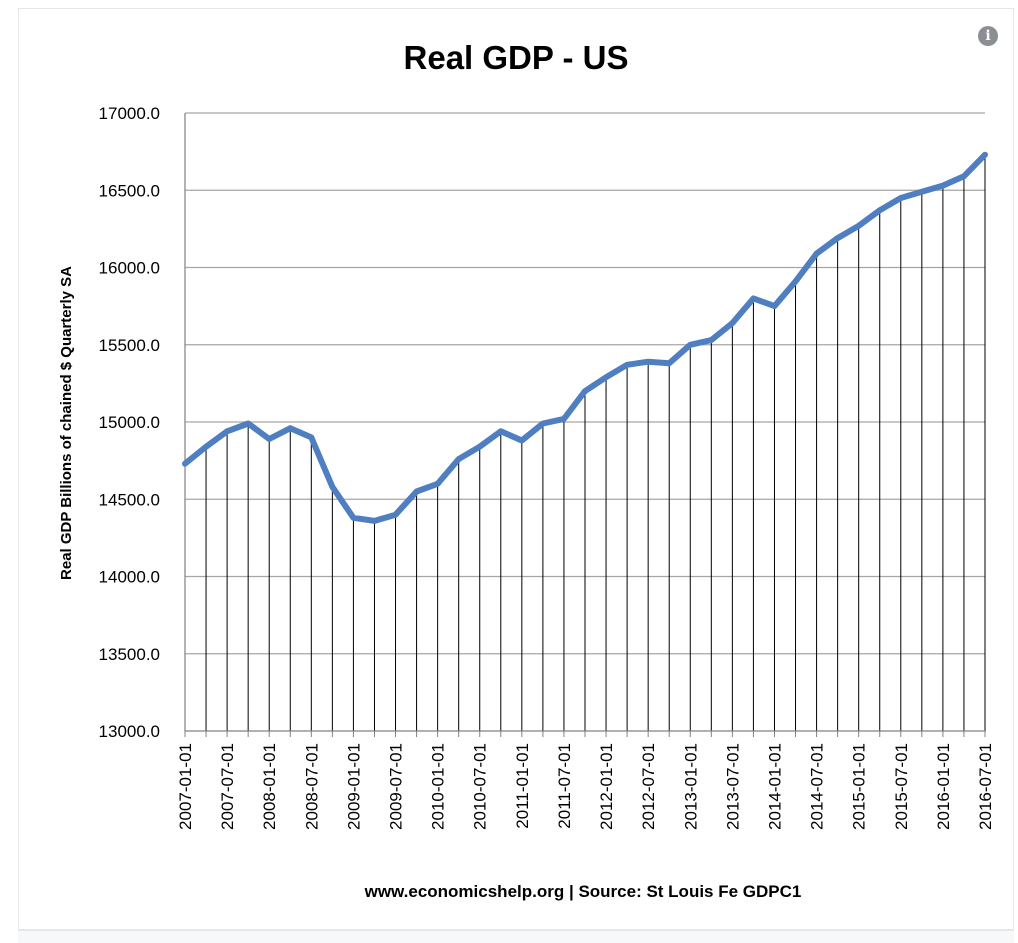 This screenshot has width=1018, height=943. Describe the element at coordinates (129, 499) in the screenshot. I see `y-tick-label: 14500.0` at that location.